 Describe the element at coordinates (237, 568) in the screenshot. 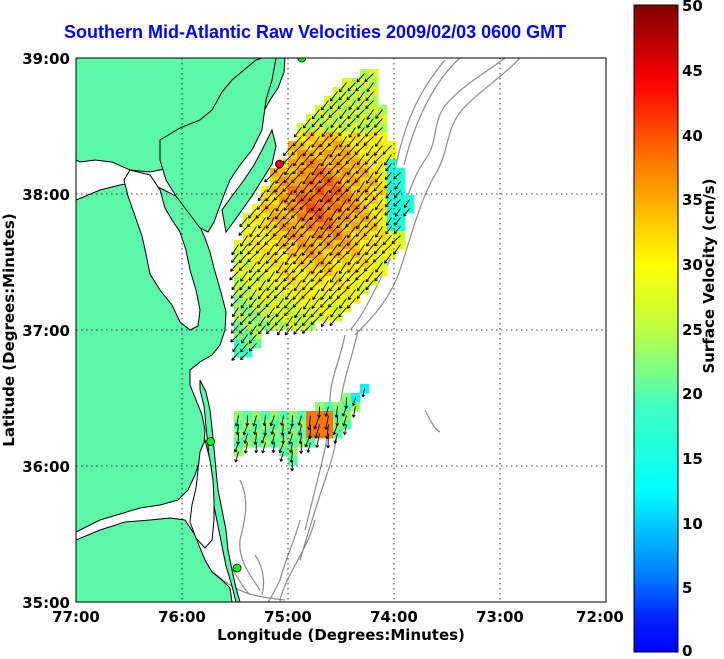

I see `radar-site-marker` at that location.